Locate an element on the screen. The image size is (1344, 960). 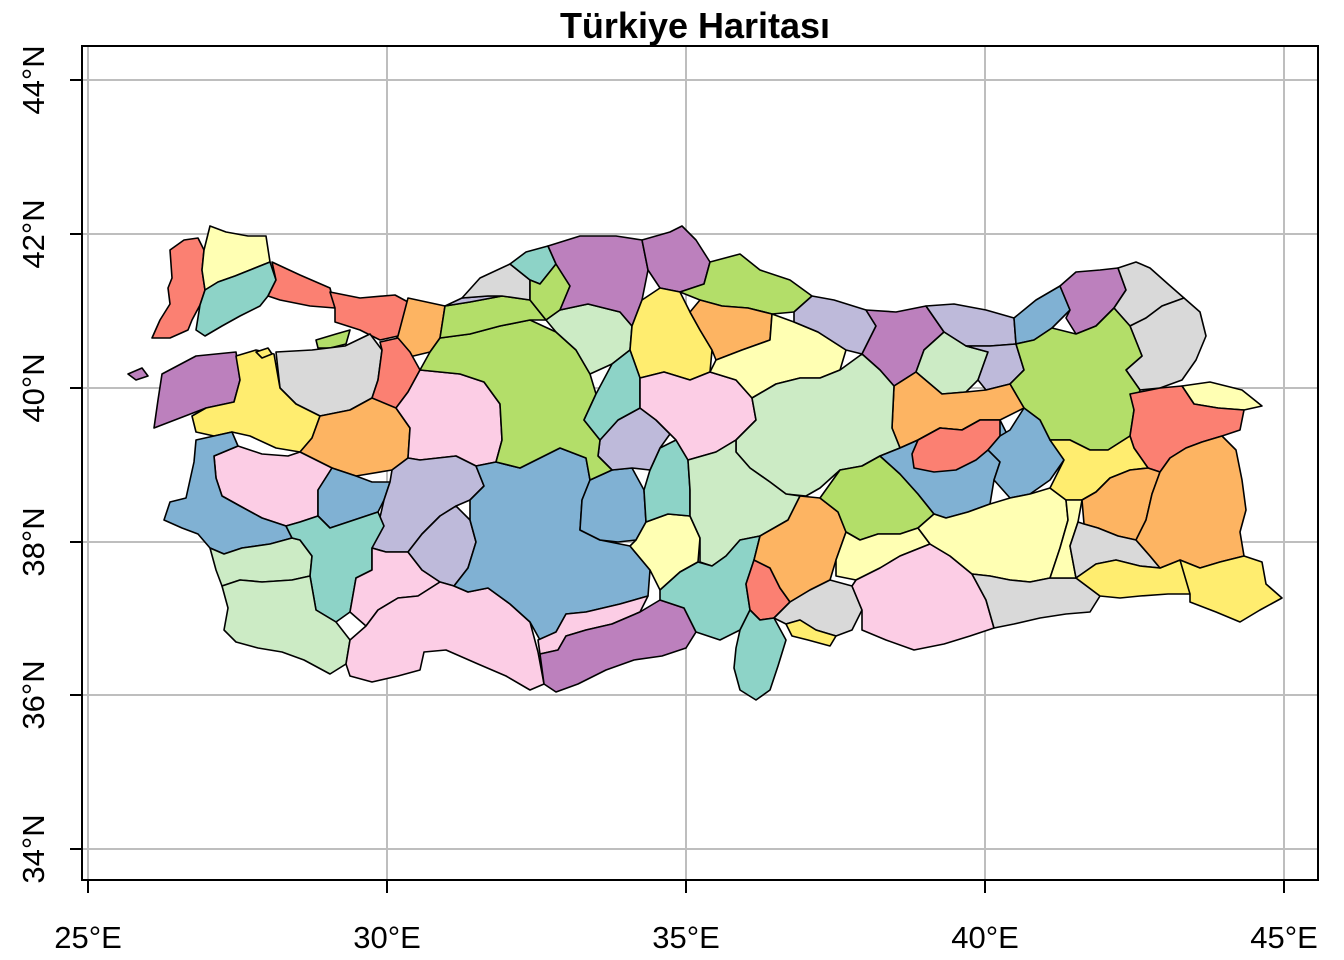
region-hatay is located at coordinates (760, 655).